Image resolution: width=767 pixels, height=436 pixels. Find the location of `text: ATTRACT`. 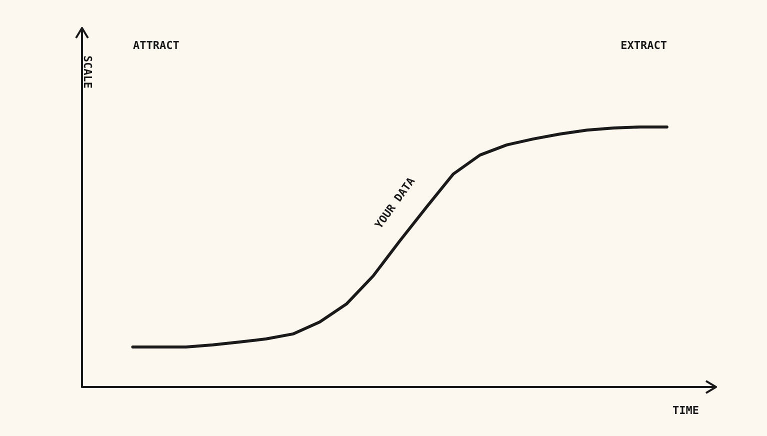

text: ATTRACT is located at coordinates (156, 45).